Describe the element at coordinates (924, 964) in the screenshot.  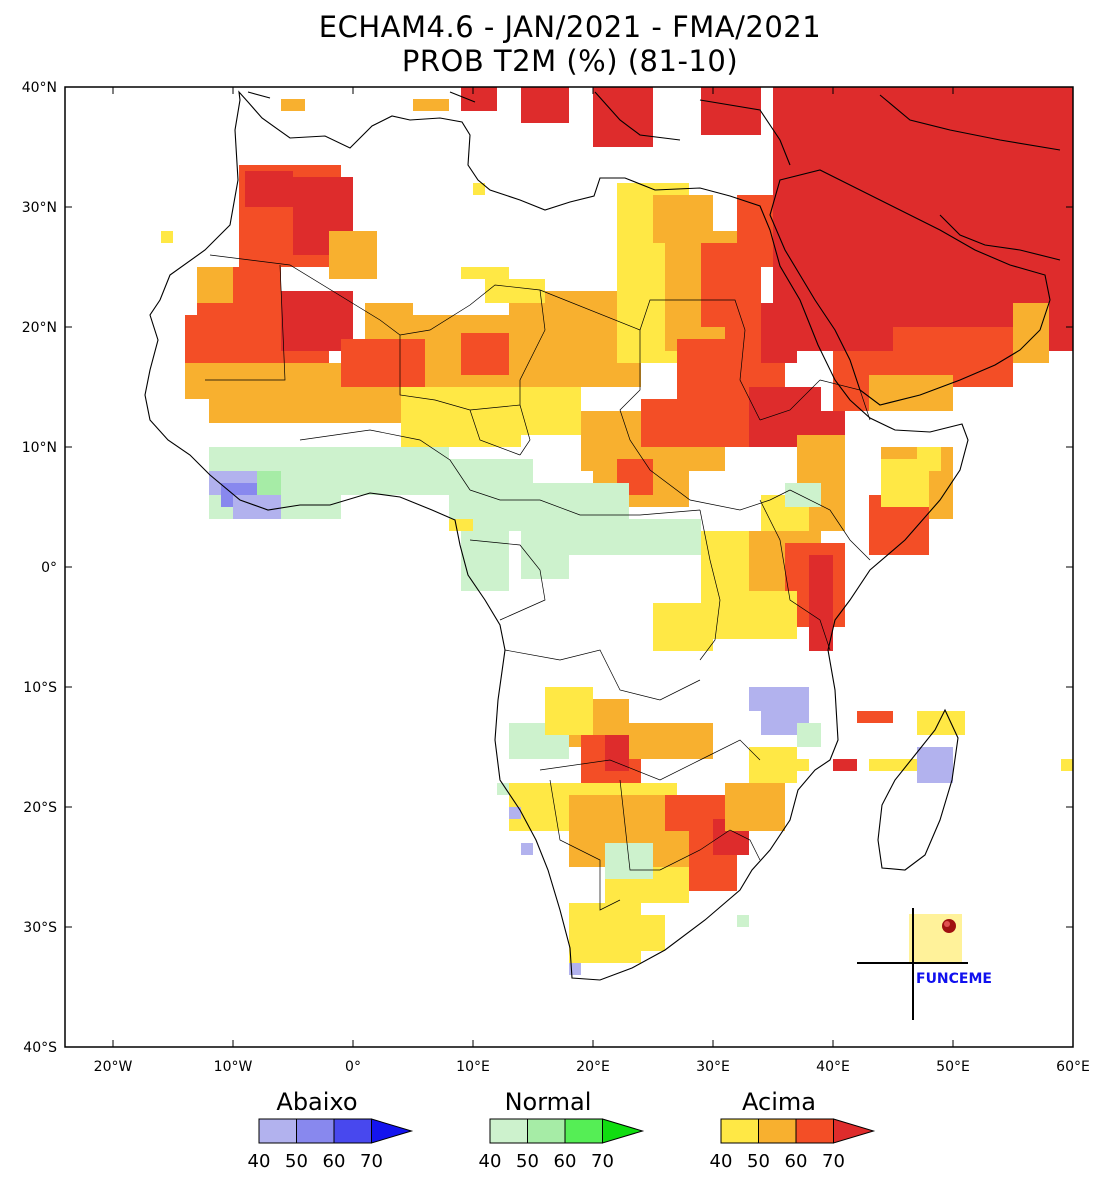
I see `funceme-logo: FUNCEME` at that location.